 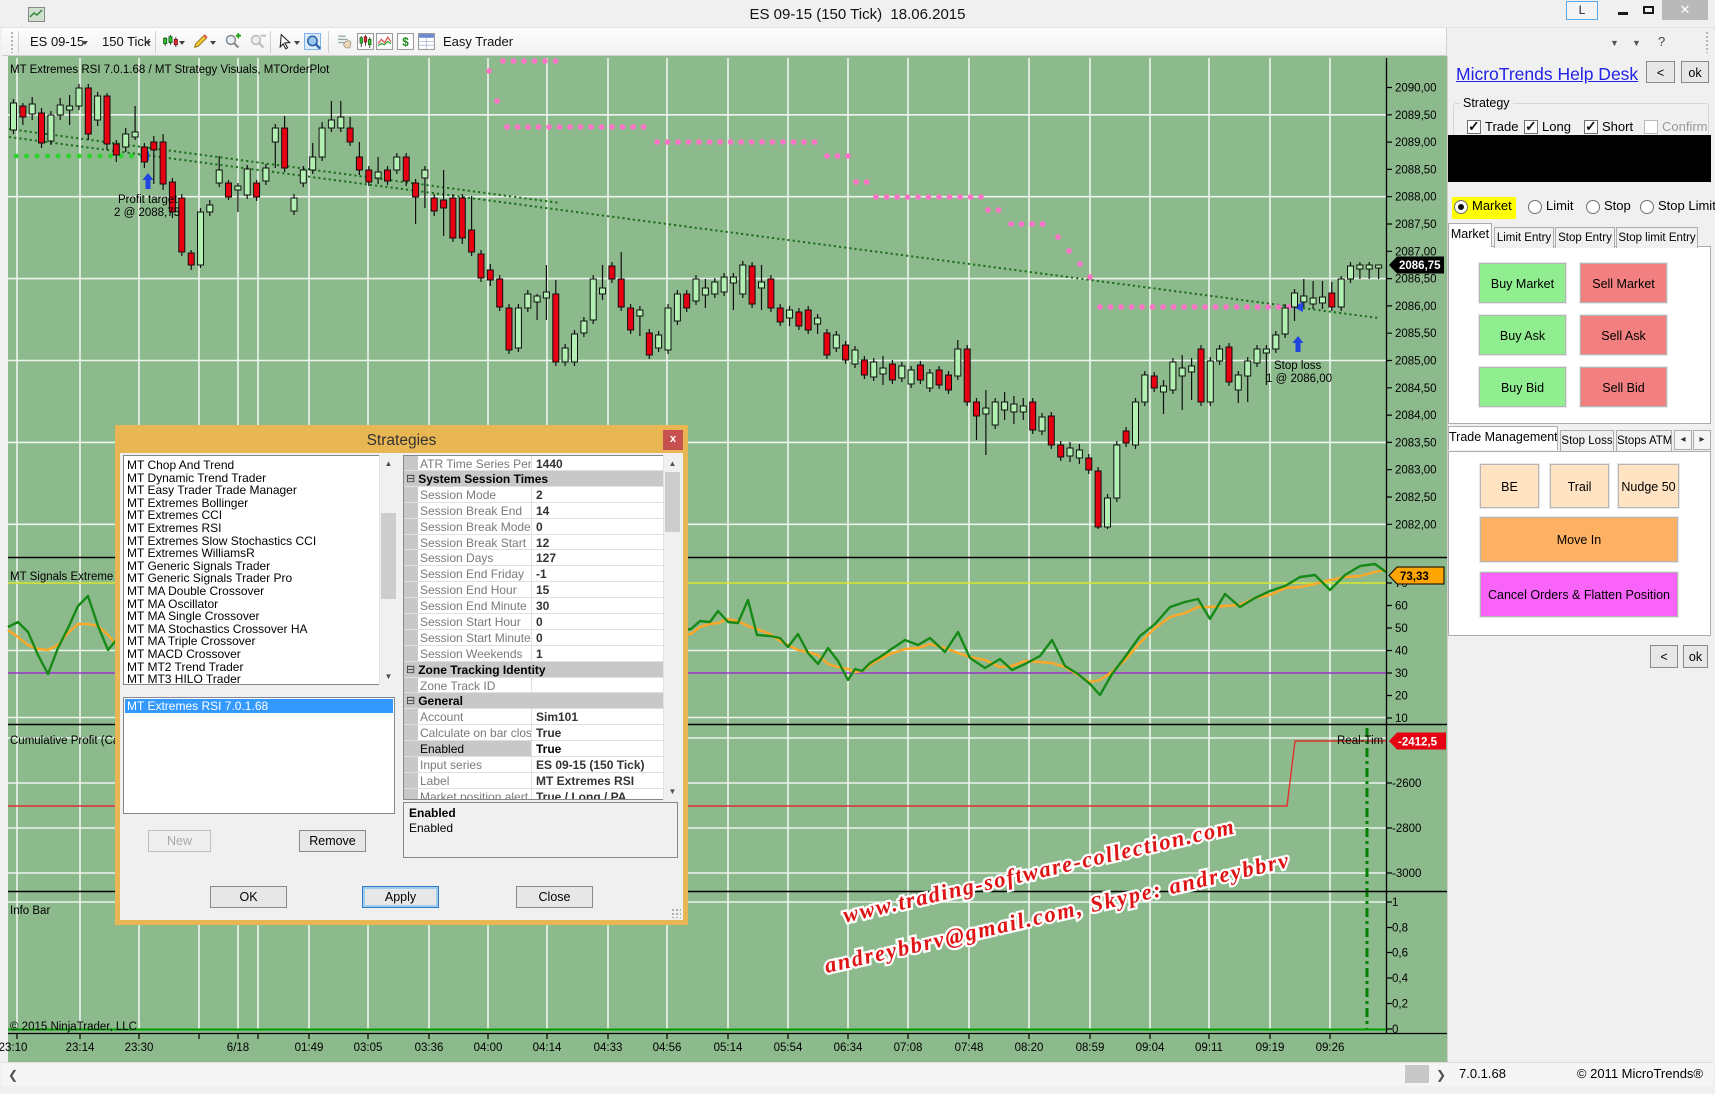 What do you see at coordinates (1400, 1005) in the screenshot?
I see `svg-text: 0,2` at bounding box center [1400, 1005].